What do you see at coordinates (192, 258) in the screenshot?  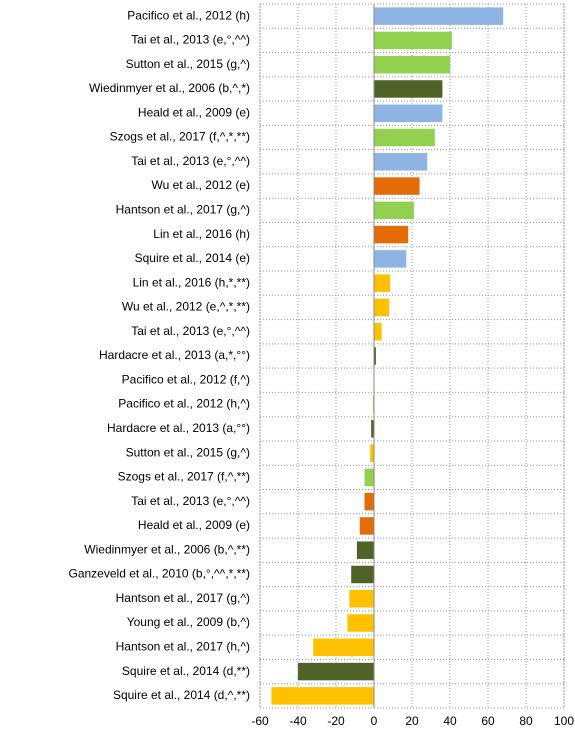 I see `y-tick-label: Squire et al., 2014 (e)` at bounding box center [192, 258].